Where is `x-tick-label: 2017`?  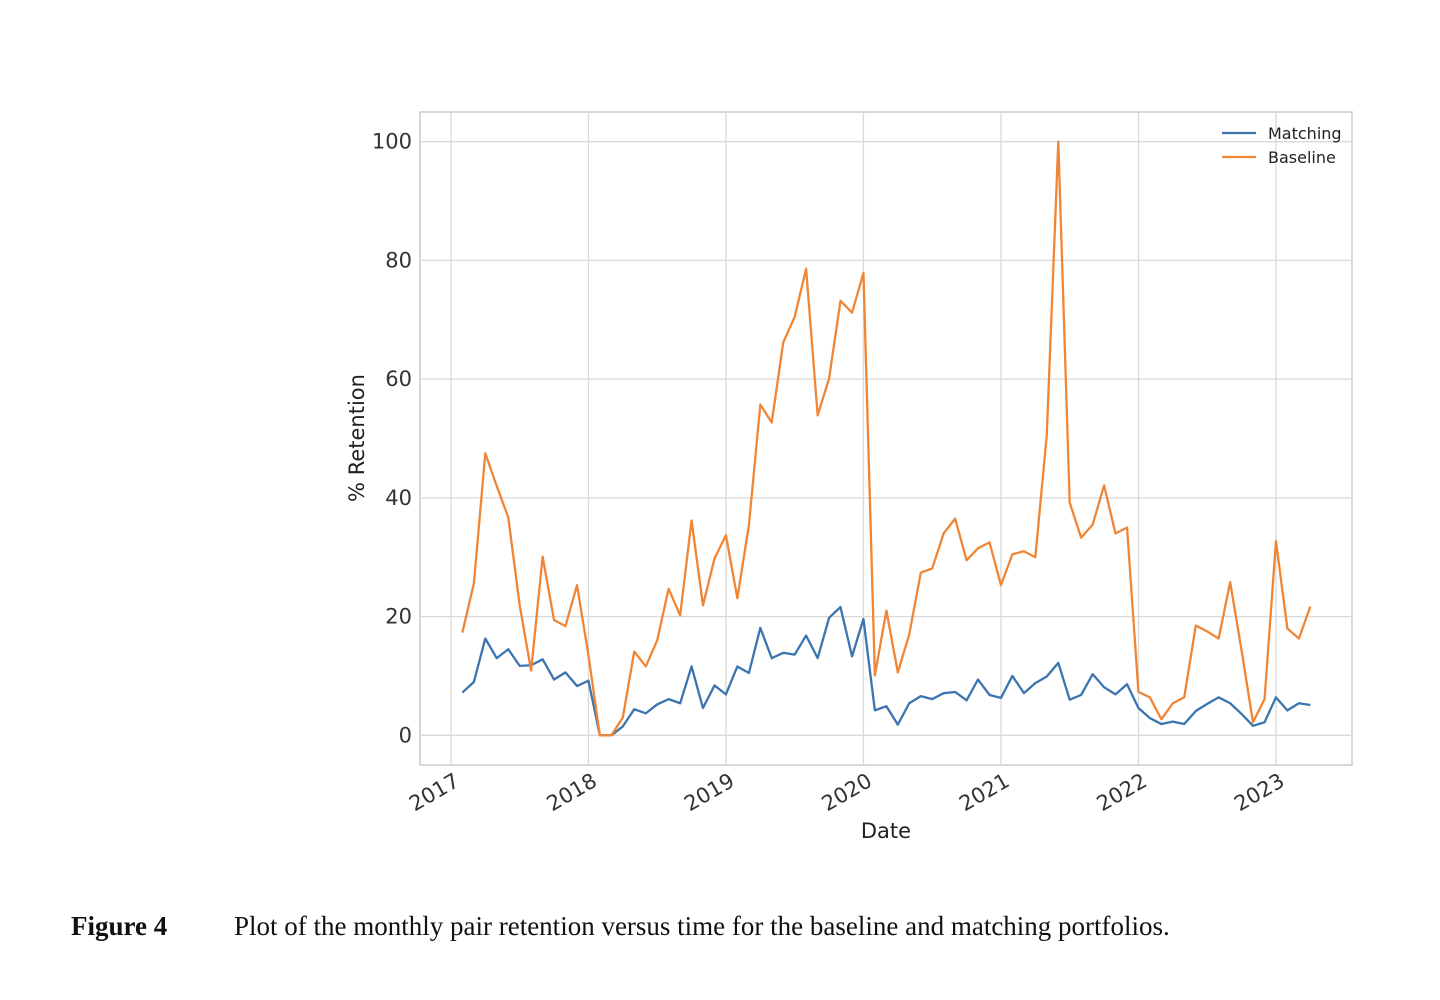
x-tick-label: 2017 is located at coordinates (434, 793).